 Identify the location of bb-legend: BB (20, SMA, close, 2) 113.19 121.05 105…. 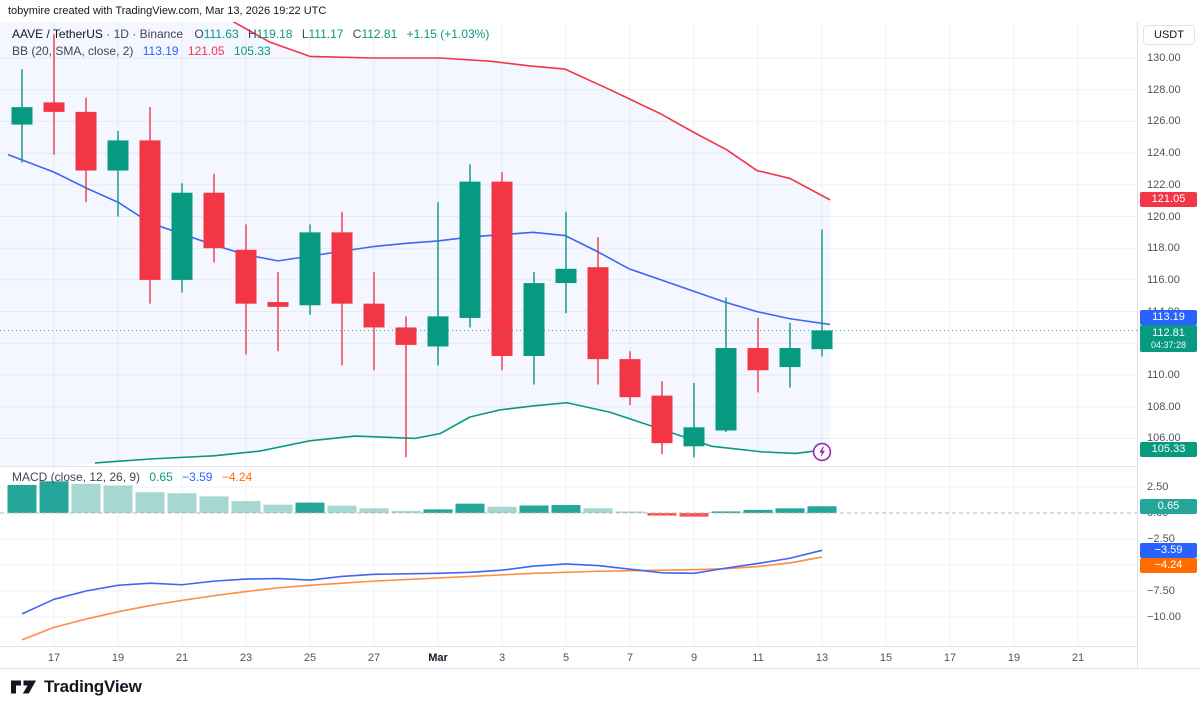
(141, 51).